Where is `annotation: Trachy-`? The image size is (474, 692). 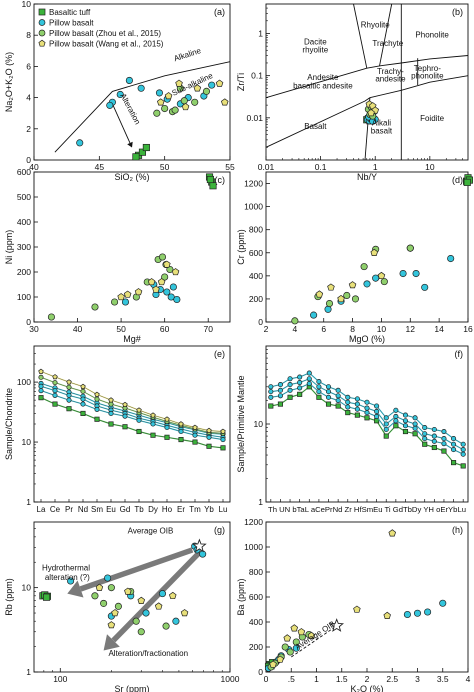
annotation: Trachy- is located at coordinates (390, 71).